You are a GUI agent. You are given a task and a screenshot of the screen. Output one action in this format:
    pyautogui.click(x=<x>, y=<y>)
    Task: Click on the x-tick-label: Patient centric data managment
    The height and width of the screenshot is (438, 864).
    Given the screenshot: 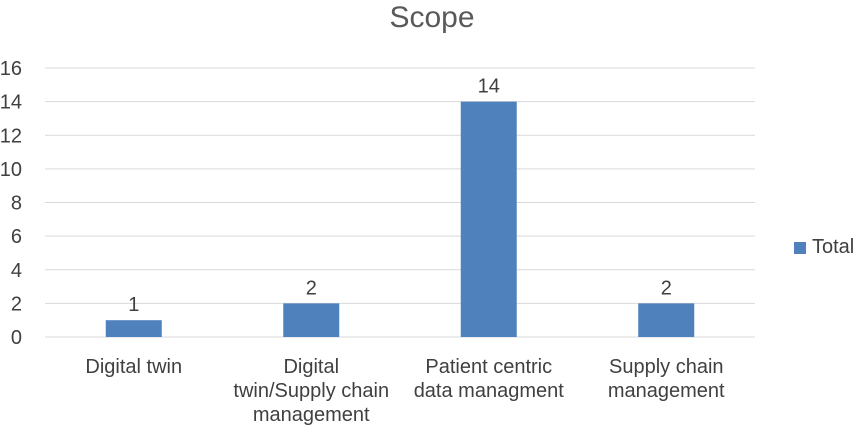 What is the action you would take?
    pyautogui.click(x=489, y=379)
    